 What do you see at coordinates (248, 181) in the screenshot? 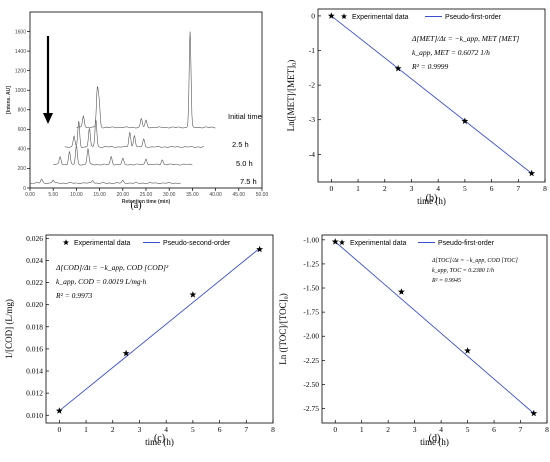
I see `trace-label: 7.5 h` at bounding box center [248, 181].